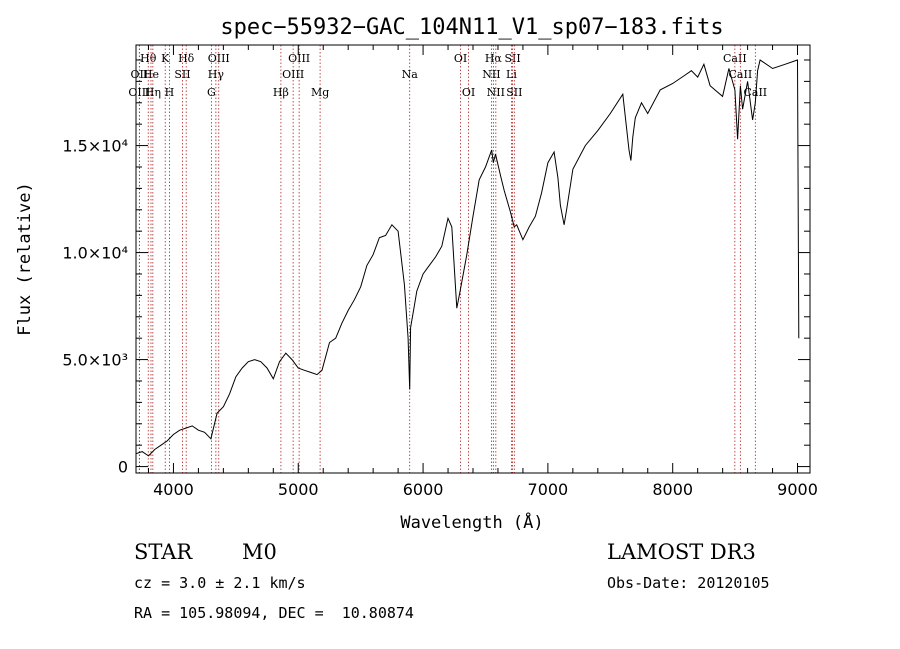 The width and height of the screenshot is (900, 649). I want to click on x-tick-label: 7000, so click(548, 489).